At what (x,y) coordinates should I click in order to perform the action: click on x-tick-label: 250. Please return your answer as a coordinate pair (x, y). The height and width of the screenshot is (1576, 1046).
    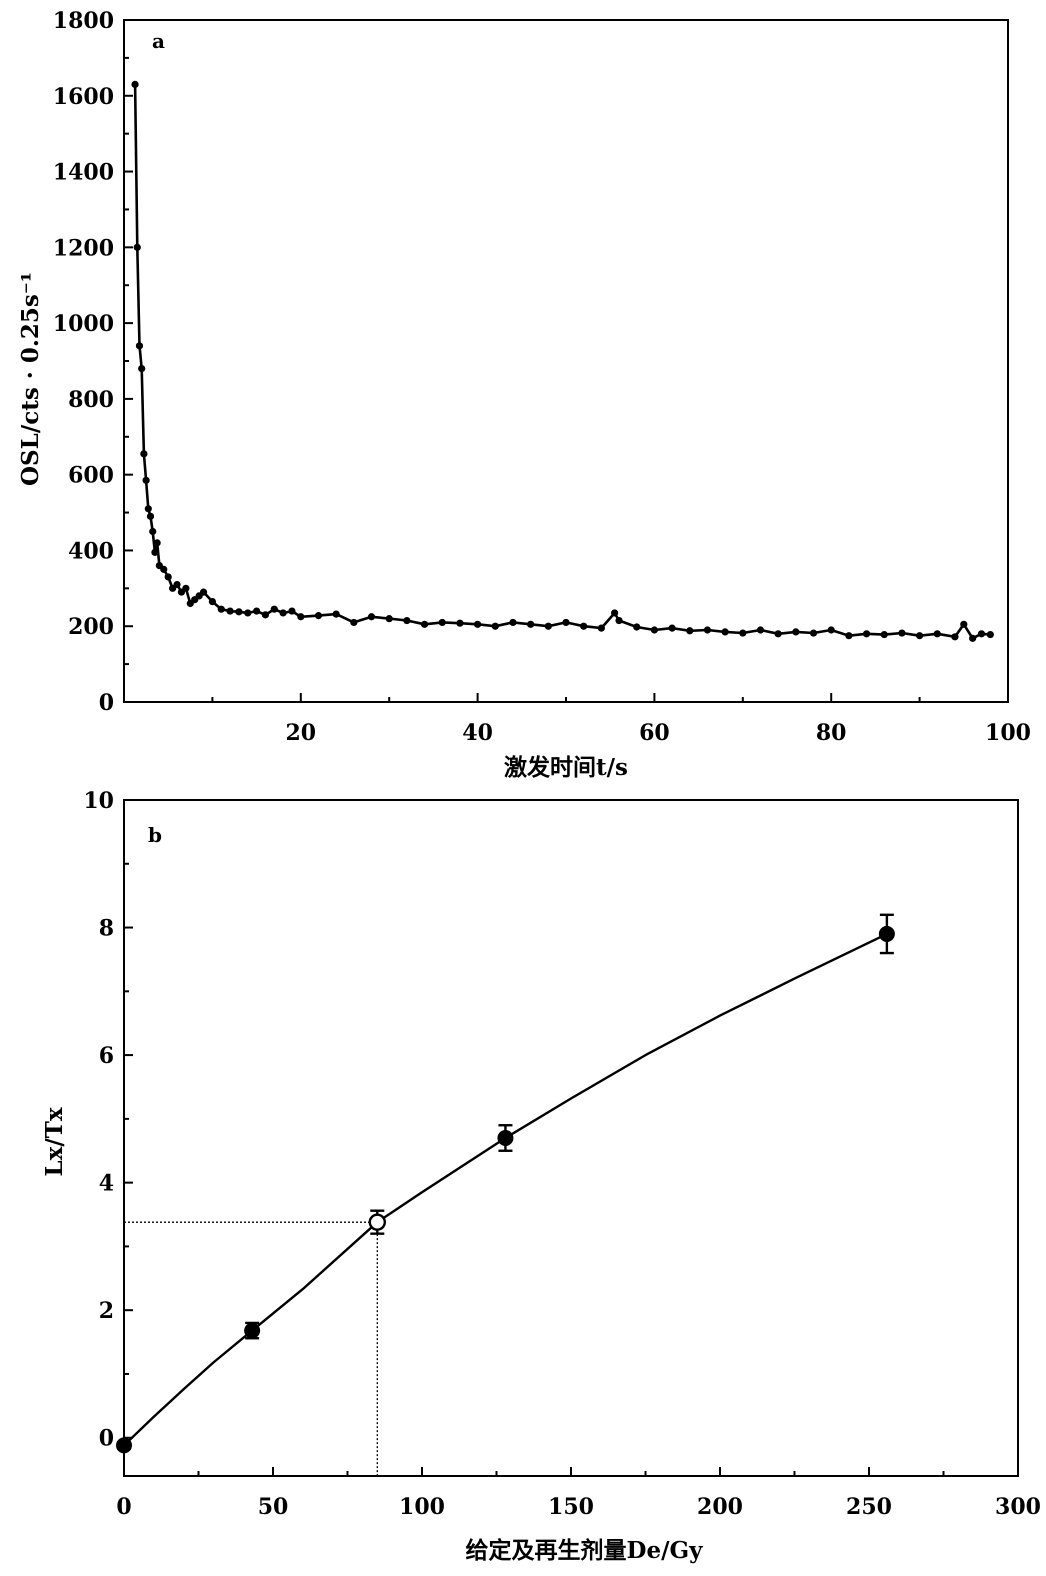
    Looking at the image, I should click on (869, 1507).